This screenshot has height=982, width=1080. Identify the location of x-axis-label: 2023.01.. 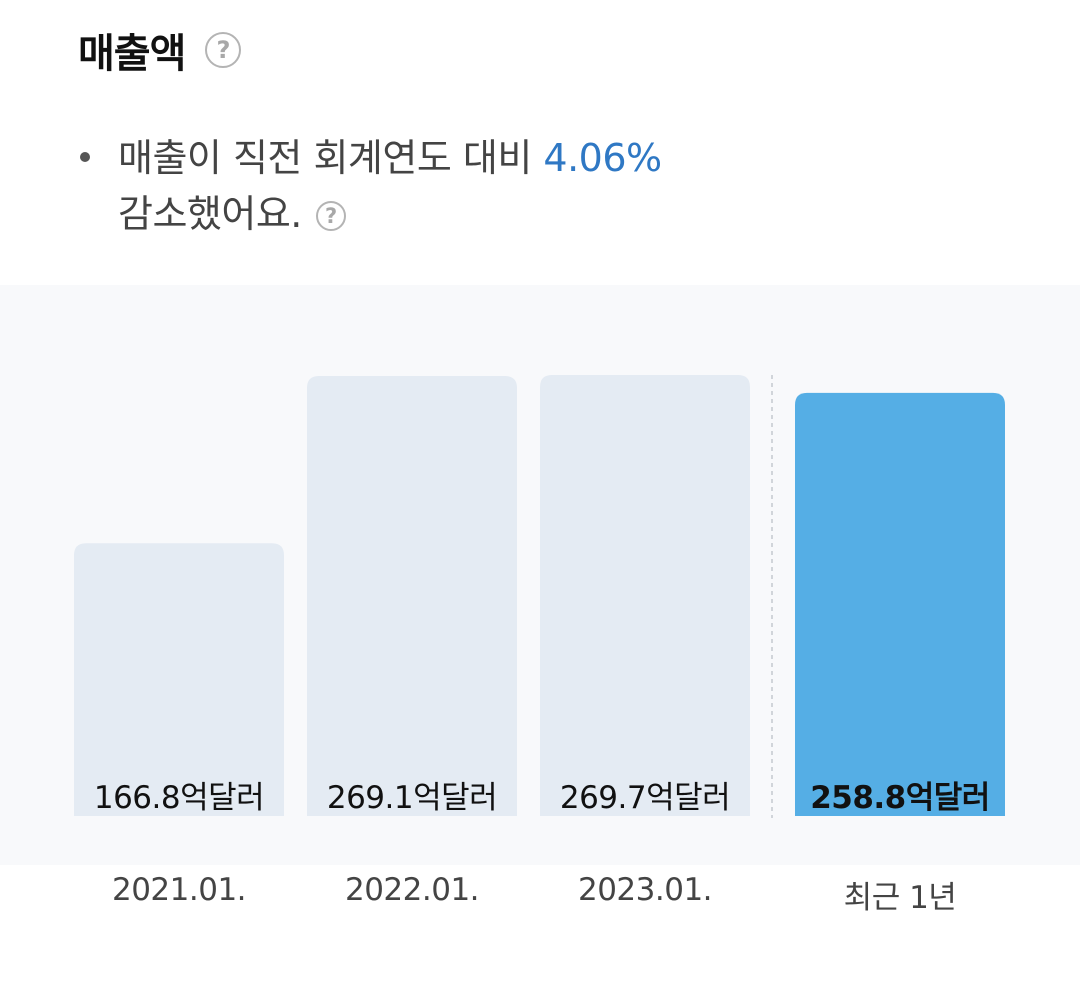
(645, 890).